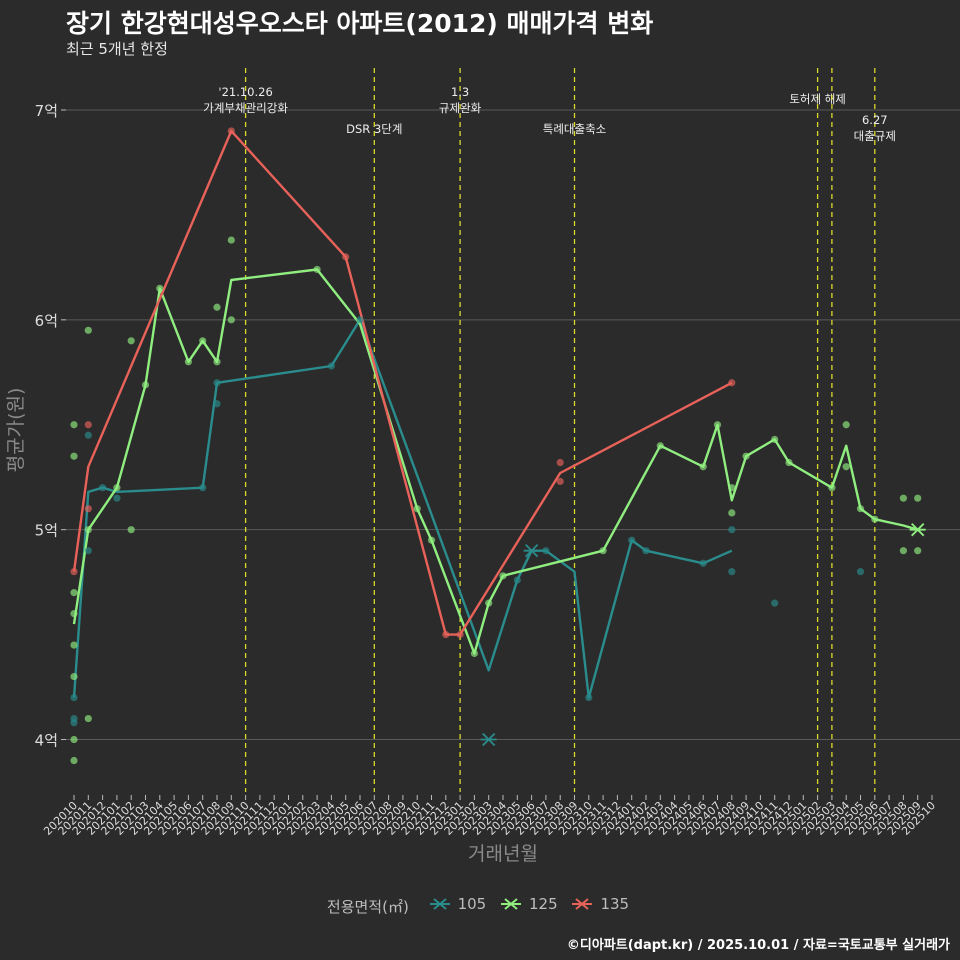  What do you see at coordinates (460, 92) in the screenshot?
I see `event-label: 1.3` at bounding box center [460, 92].